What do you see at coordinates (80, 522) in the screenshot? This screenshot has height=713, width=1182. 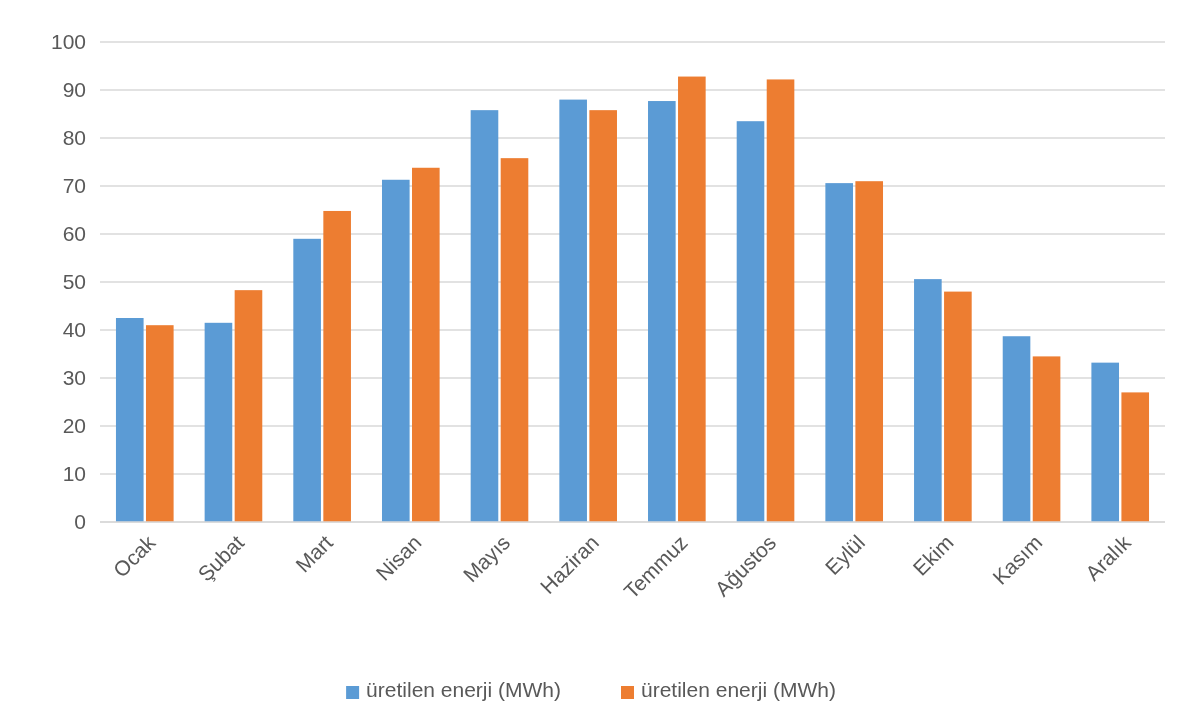 I see `y-tick-label: 0` at bounding box center [80, 522].